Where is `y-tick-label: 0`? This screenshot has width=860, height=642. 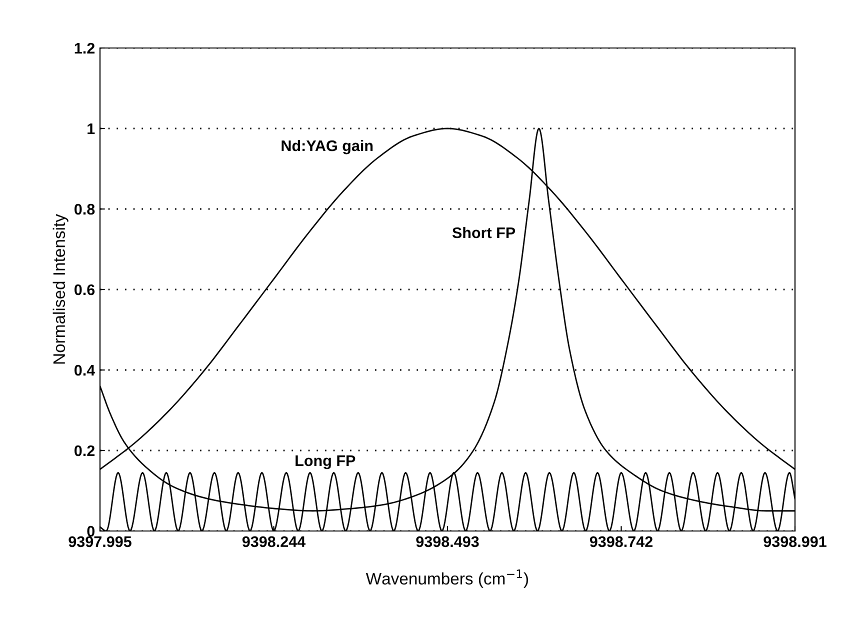
y-tick-label: 0 is located at coordinates (91, 531).